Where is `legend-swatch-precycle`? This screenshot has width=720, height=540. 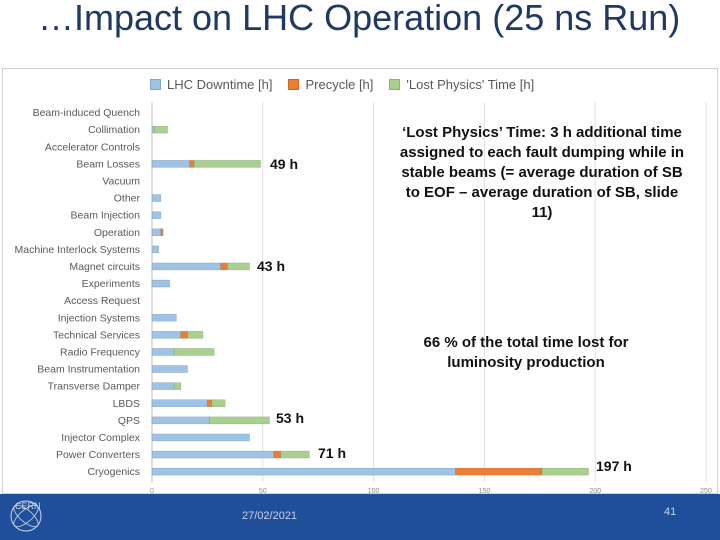 legend-swatch-precycle is located at coordinates (294, 84).